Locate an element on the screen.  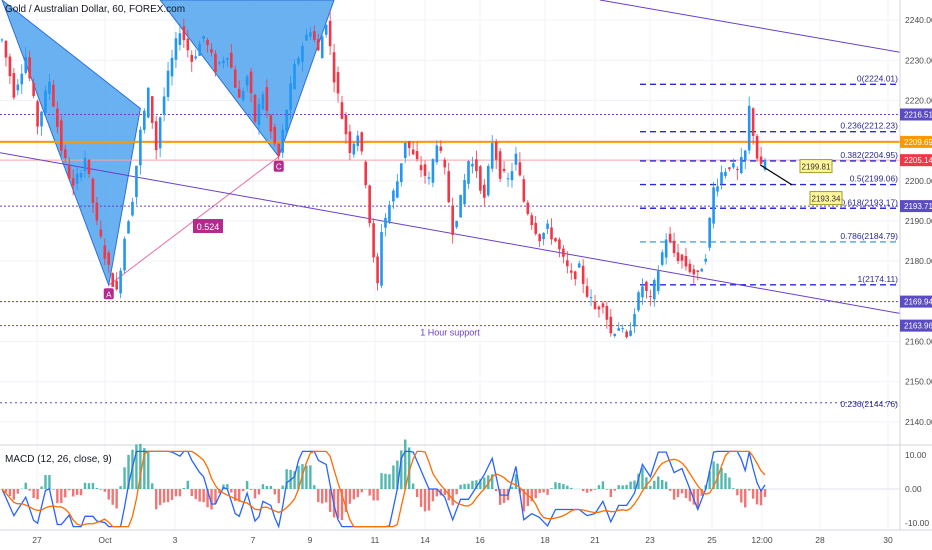
fib-label: 0.618(2193.17) is located at coordinates (869, 202).